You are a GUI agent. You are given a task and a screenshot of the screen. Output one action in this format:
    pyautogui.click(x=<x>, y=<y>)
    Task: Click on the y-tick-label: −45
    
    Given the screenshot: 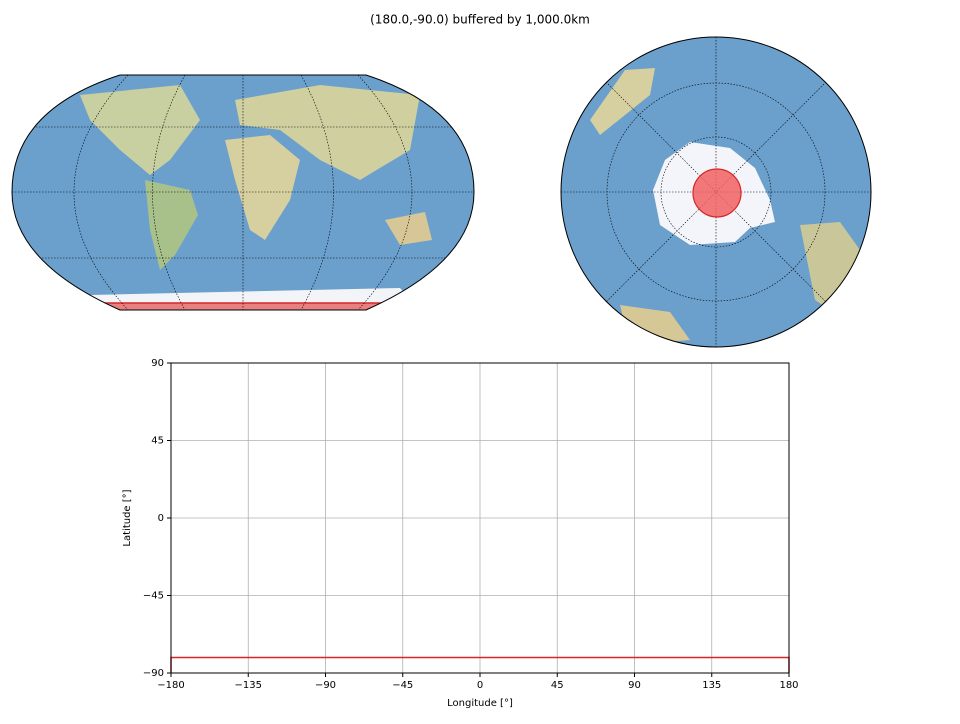 What is the action you would take?
    pyautogui.click(x=153, y=596)
    